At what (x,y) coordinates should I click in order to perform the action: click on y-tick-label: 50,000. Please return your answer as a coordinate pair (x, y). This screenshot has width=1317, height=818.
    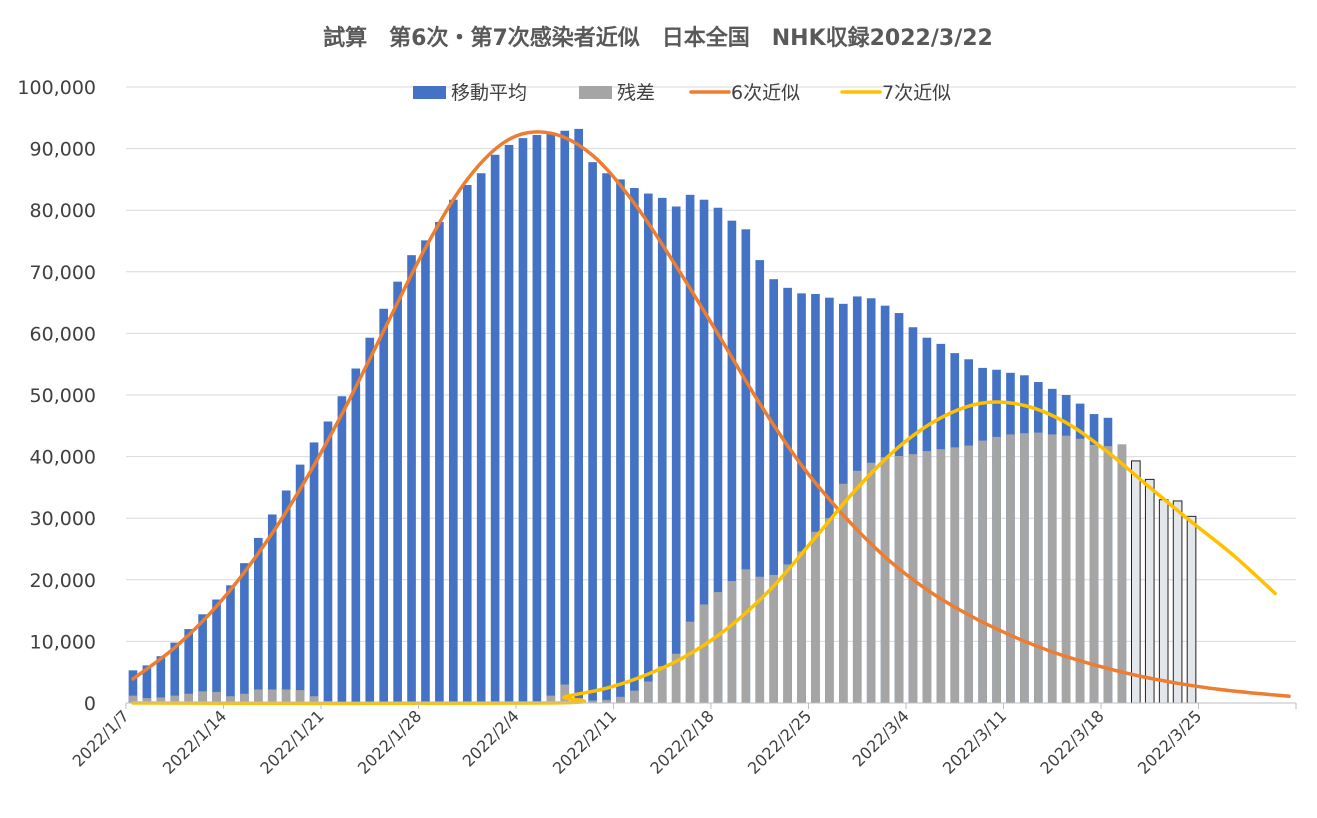
    Looking at the image, I should click on (63, 396).